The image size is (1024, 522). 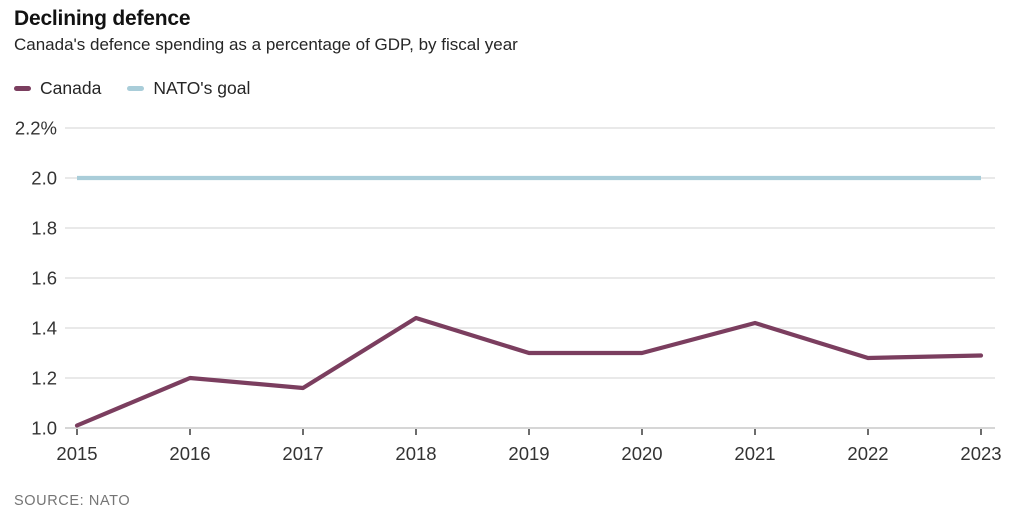 What do you see at coordinates (415, 453) in the screenshot?
I see `x-axis-label: 2018` at bounding box center [415, 453].